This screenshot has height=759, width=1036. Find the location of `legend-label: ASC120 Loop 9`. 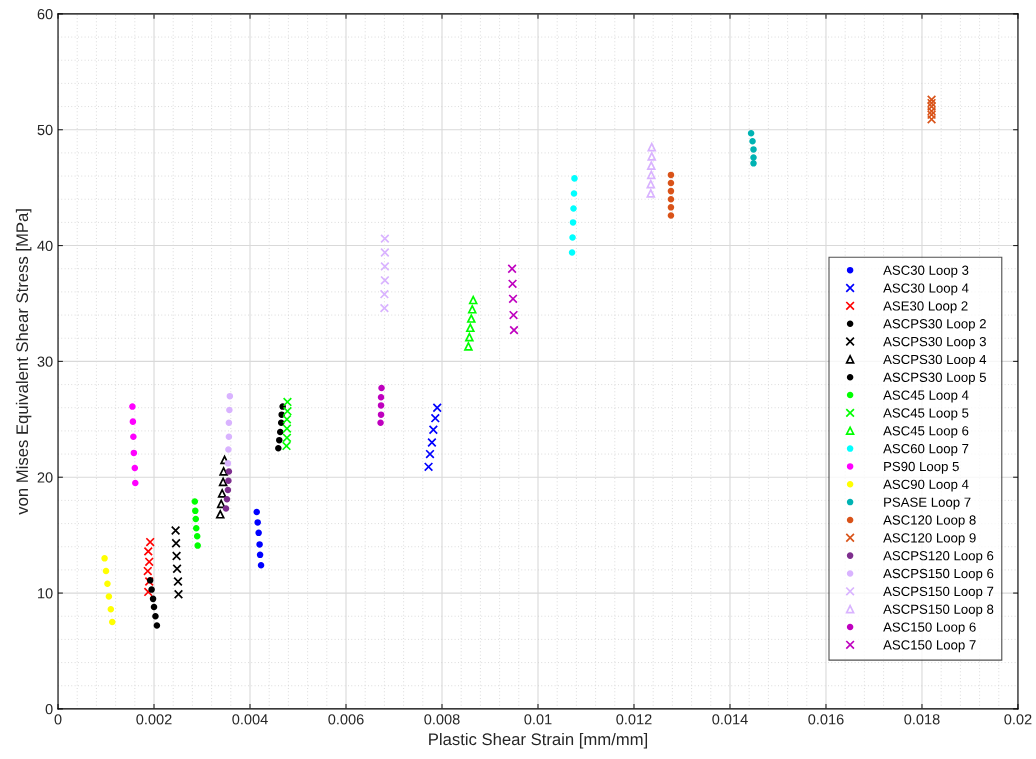

legend-label: ASC120 Loop 9 is located at coordinates (929, 539).